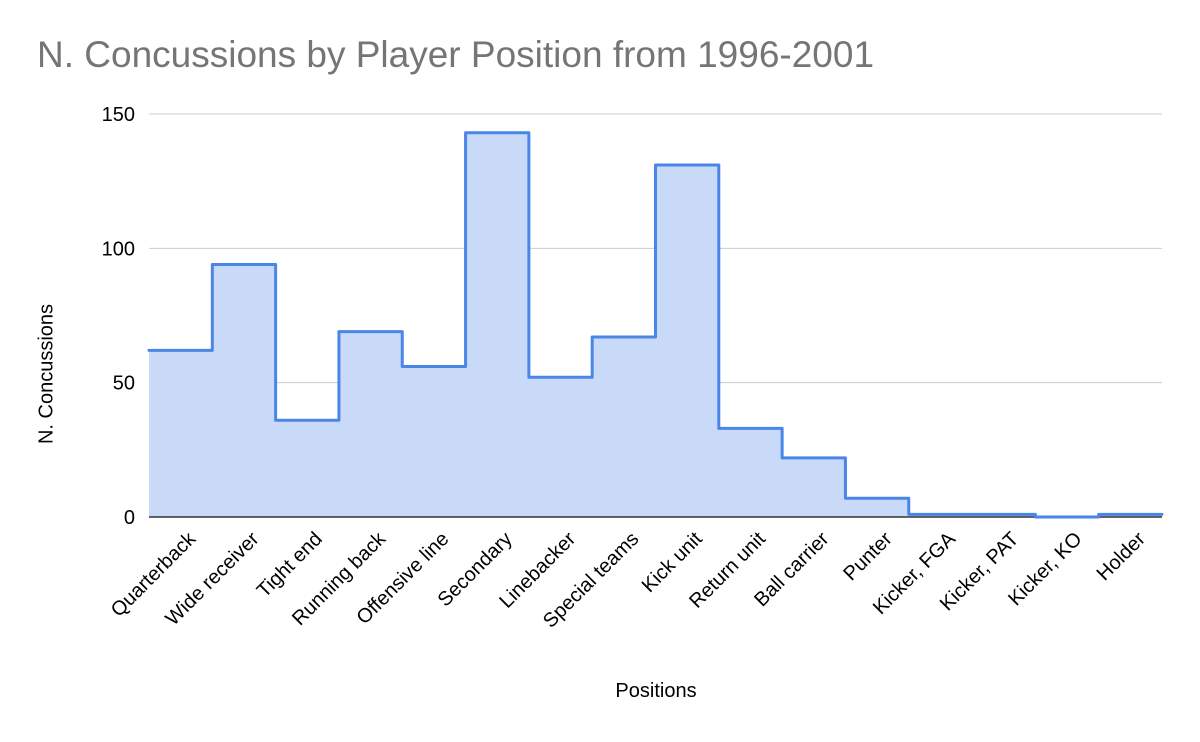 The width and height of the screenshot is (1200, 742). What do you see at coordinates (129, 518) in the screenshot?
I see `y-tick-label: 0` at bounding box center [129, 518].